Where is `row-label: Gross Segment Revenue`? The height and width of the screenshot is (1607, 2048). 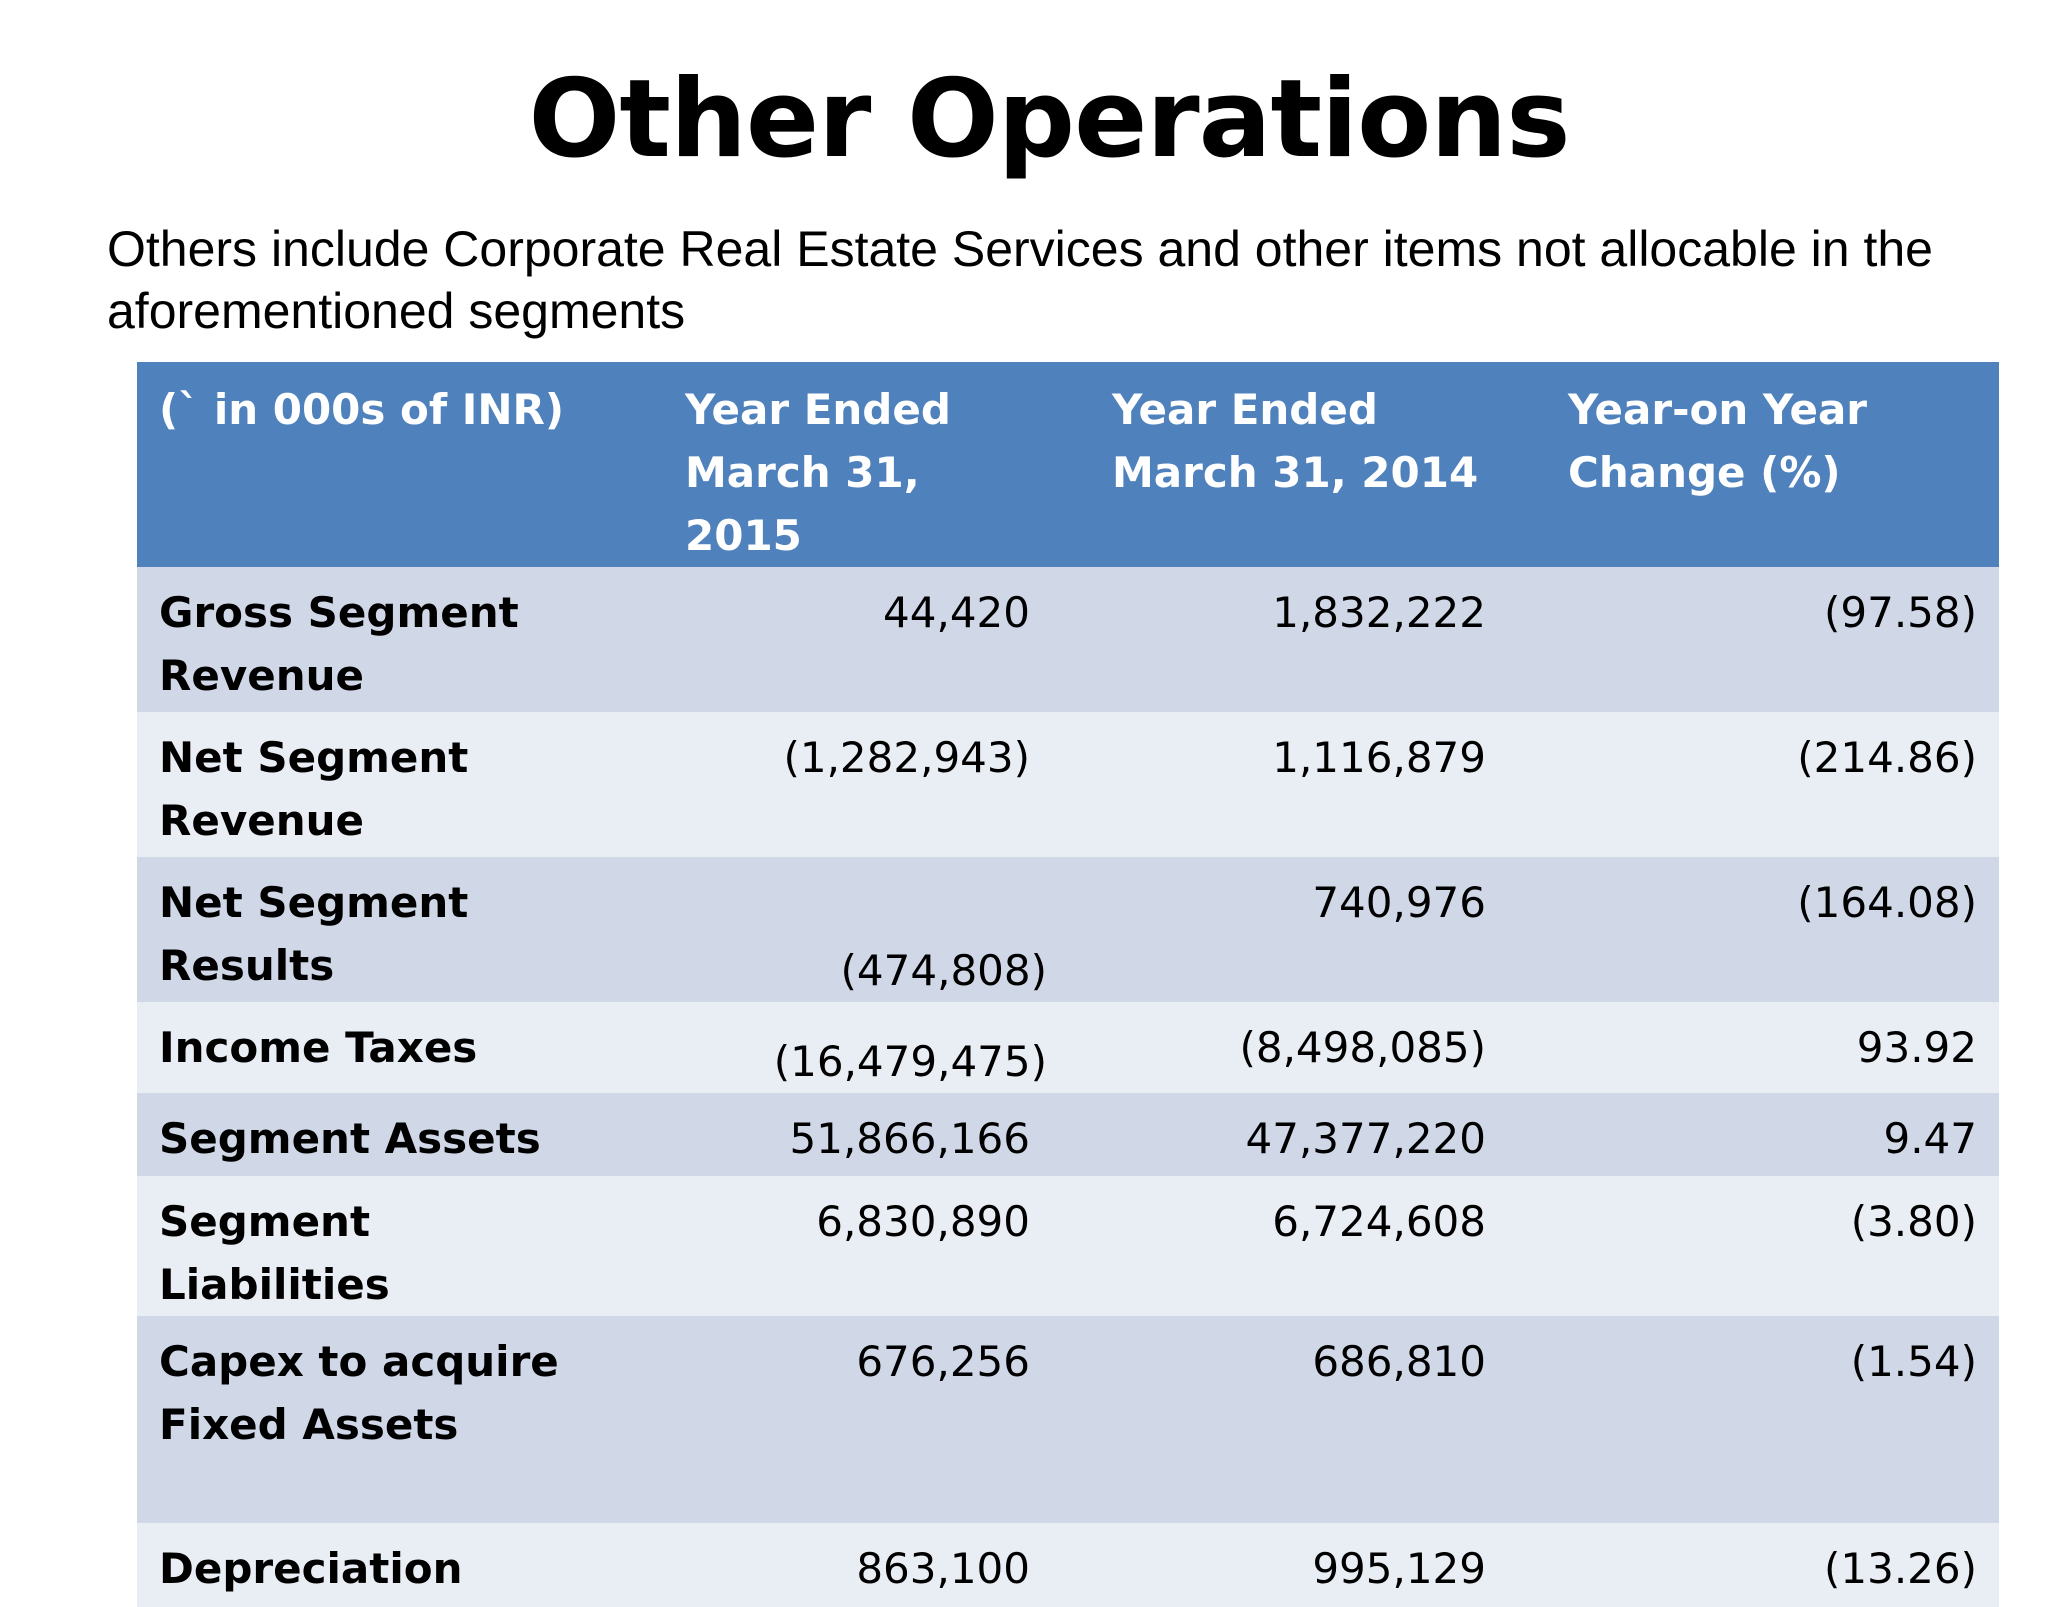 row-label: Gross Segment Revenue is located at coordinates (339, 644).